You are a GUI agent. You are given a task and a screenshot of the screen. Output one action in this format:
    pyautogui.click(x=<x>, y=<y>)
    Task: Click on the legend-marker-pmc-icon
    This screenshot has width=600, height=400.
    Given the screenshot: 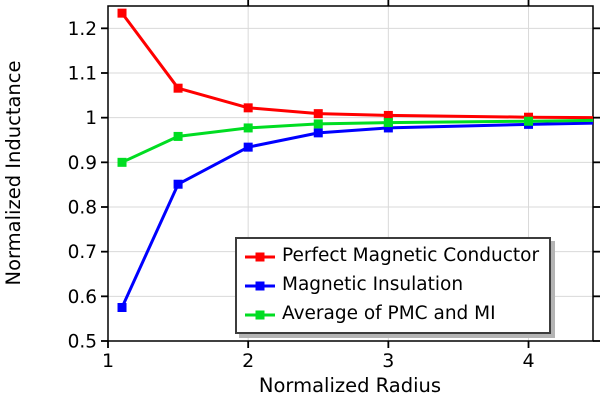 What is the action you would take?
    pyautogui.click(x=260, y=256)
    